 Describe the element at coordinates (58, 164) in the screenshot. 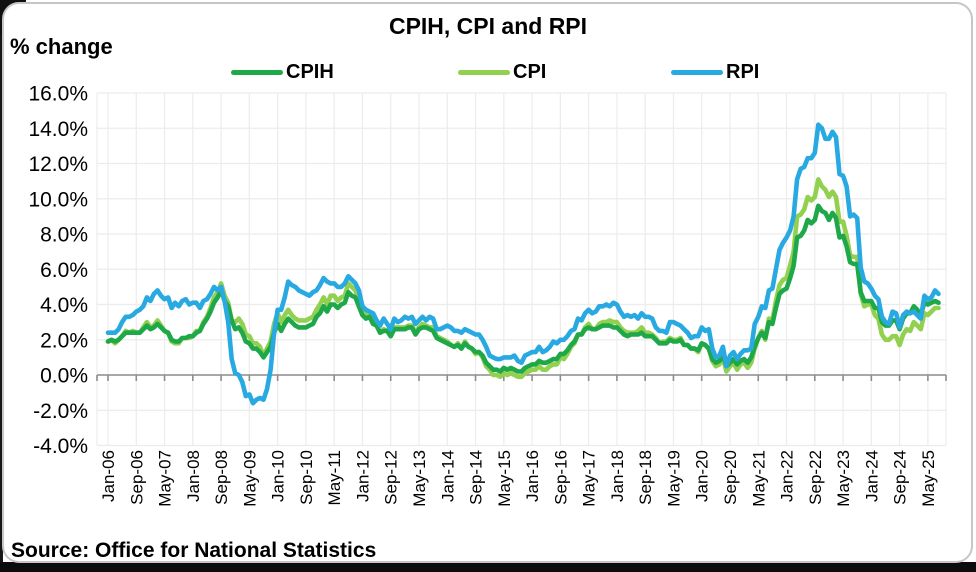

I see `y-axis-tick-label: 12.0%` at that location.